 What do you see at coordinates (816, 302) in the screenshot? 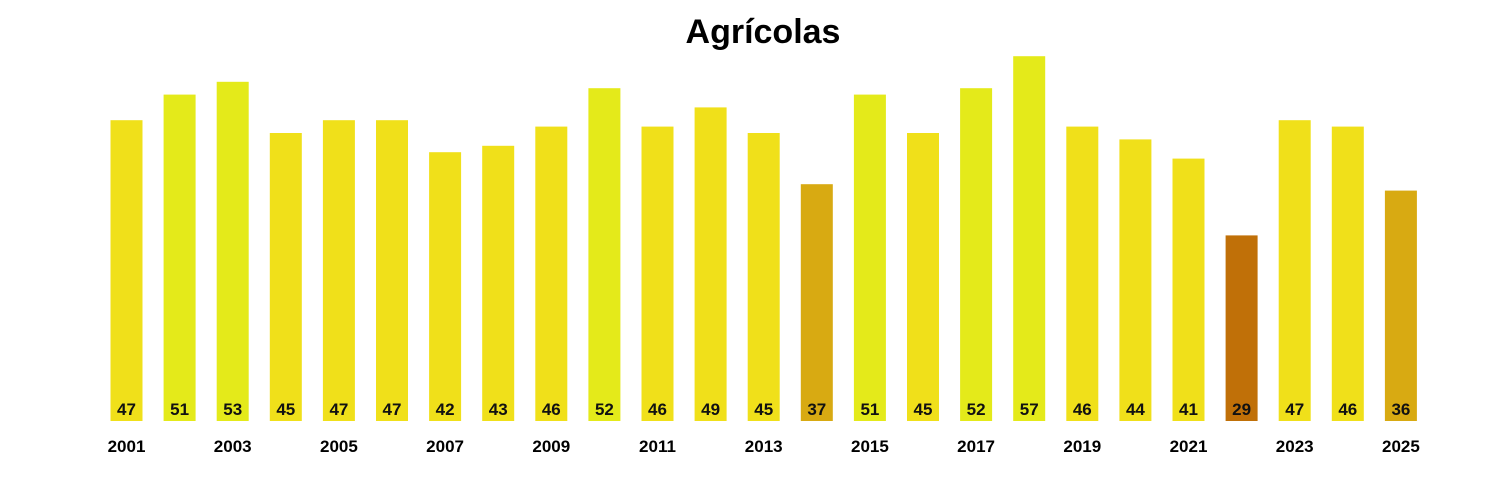
I see `bar-2014` at bounding box center [816, 302].